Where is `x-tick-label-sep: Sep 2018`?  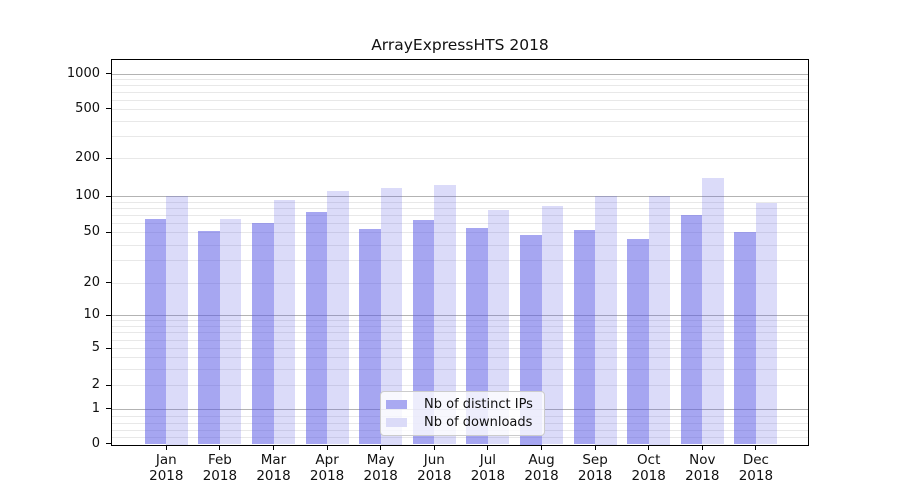
x-tick-label-sep: Sep 2018 is located at coordinates (595, 468).